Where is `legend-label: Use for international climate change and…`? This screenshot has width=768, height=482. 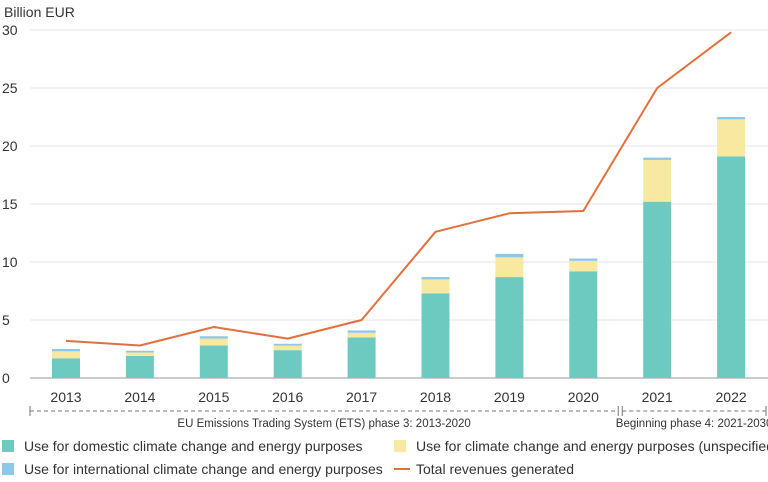
legend-label: Use for international climate change and… is located at coordinates (203, 469).